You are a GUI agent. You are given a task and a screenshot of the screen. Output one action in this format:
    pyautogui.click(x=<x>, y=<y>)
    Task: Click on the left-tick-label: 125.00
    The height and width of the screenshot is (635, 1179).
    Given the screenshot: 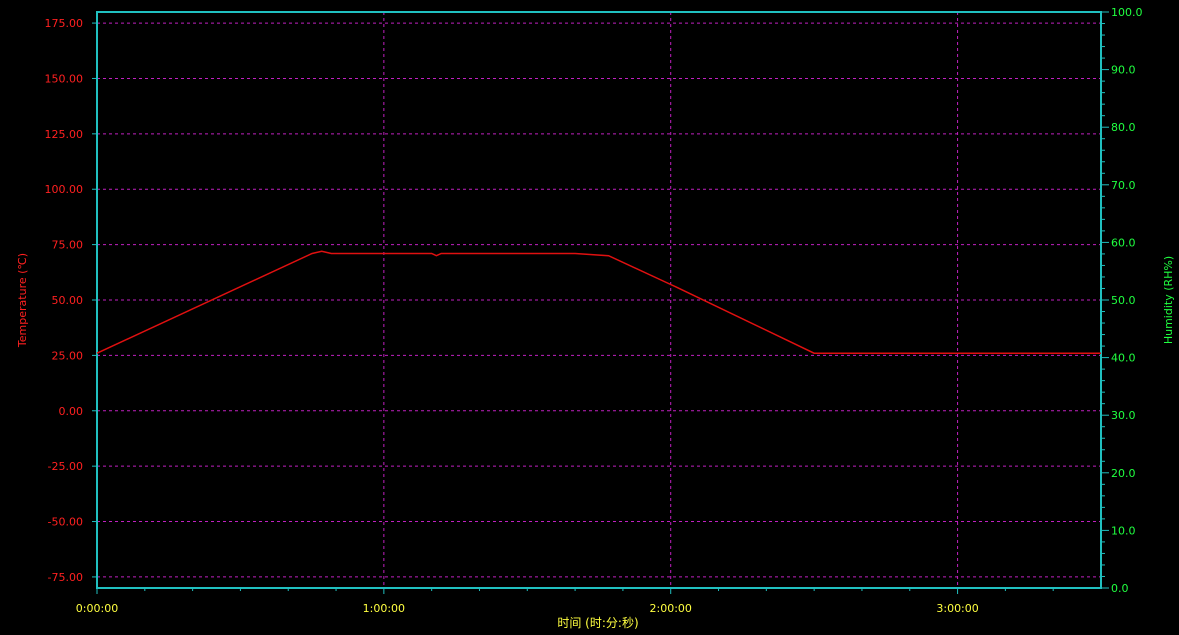 What is the action you would take?
    pyautogui.click(x=64, y=134)
    